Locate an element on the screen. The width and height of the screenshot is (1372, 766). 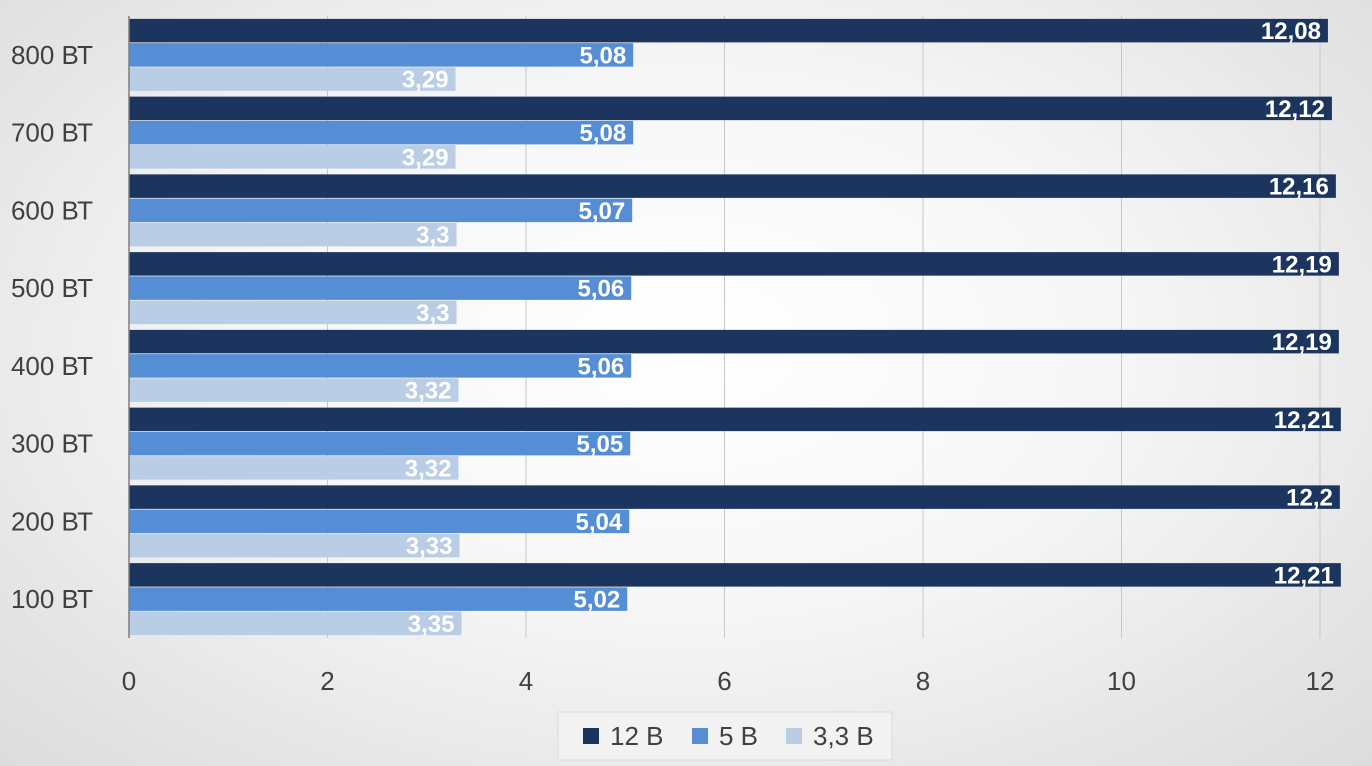
y-tick-label: 100 ВТ is located at coordinates (52, 599).